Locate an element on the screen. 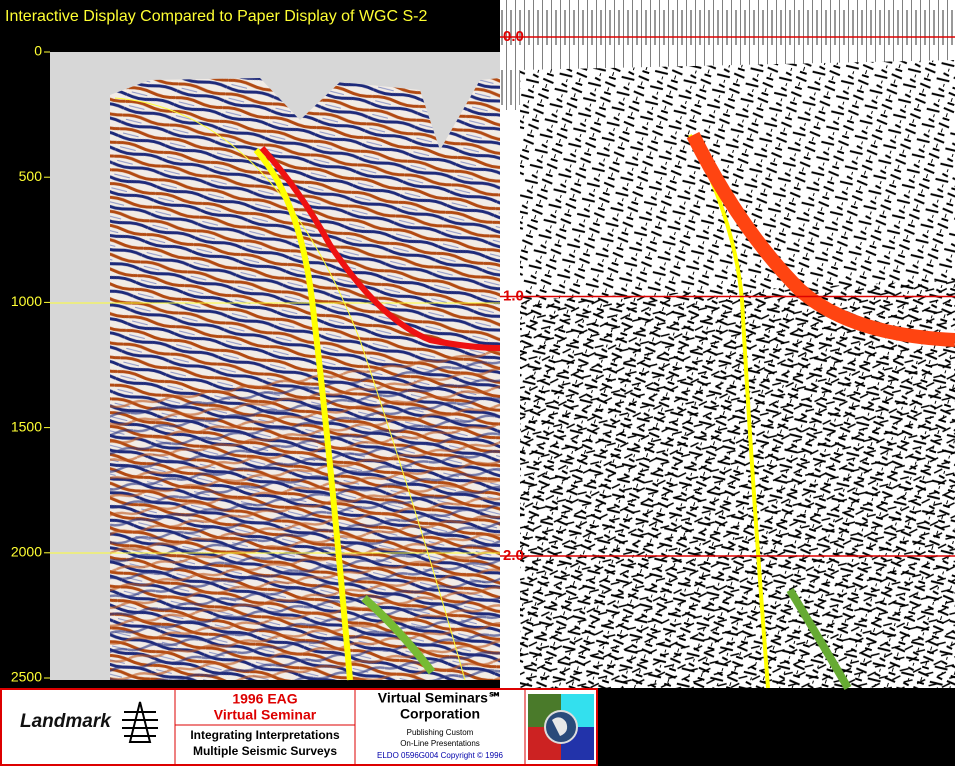 The width and height of the screenshot is (955, 766). left-axis: 0 500 1000 1500 2000 2500 is located at coordinates (30, 364).